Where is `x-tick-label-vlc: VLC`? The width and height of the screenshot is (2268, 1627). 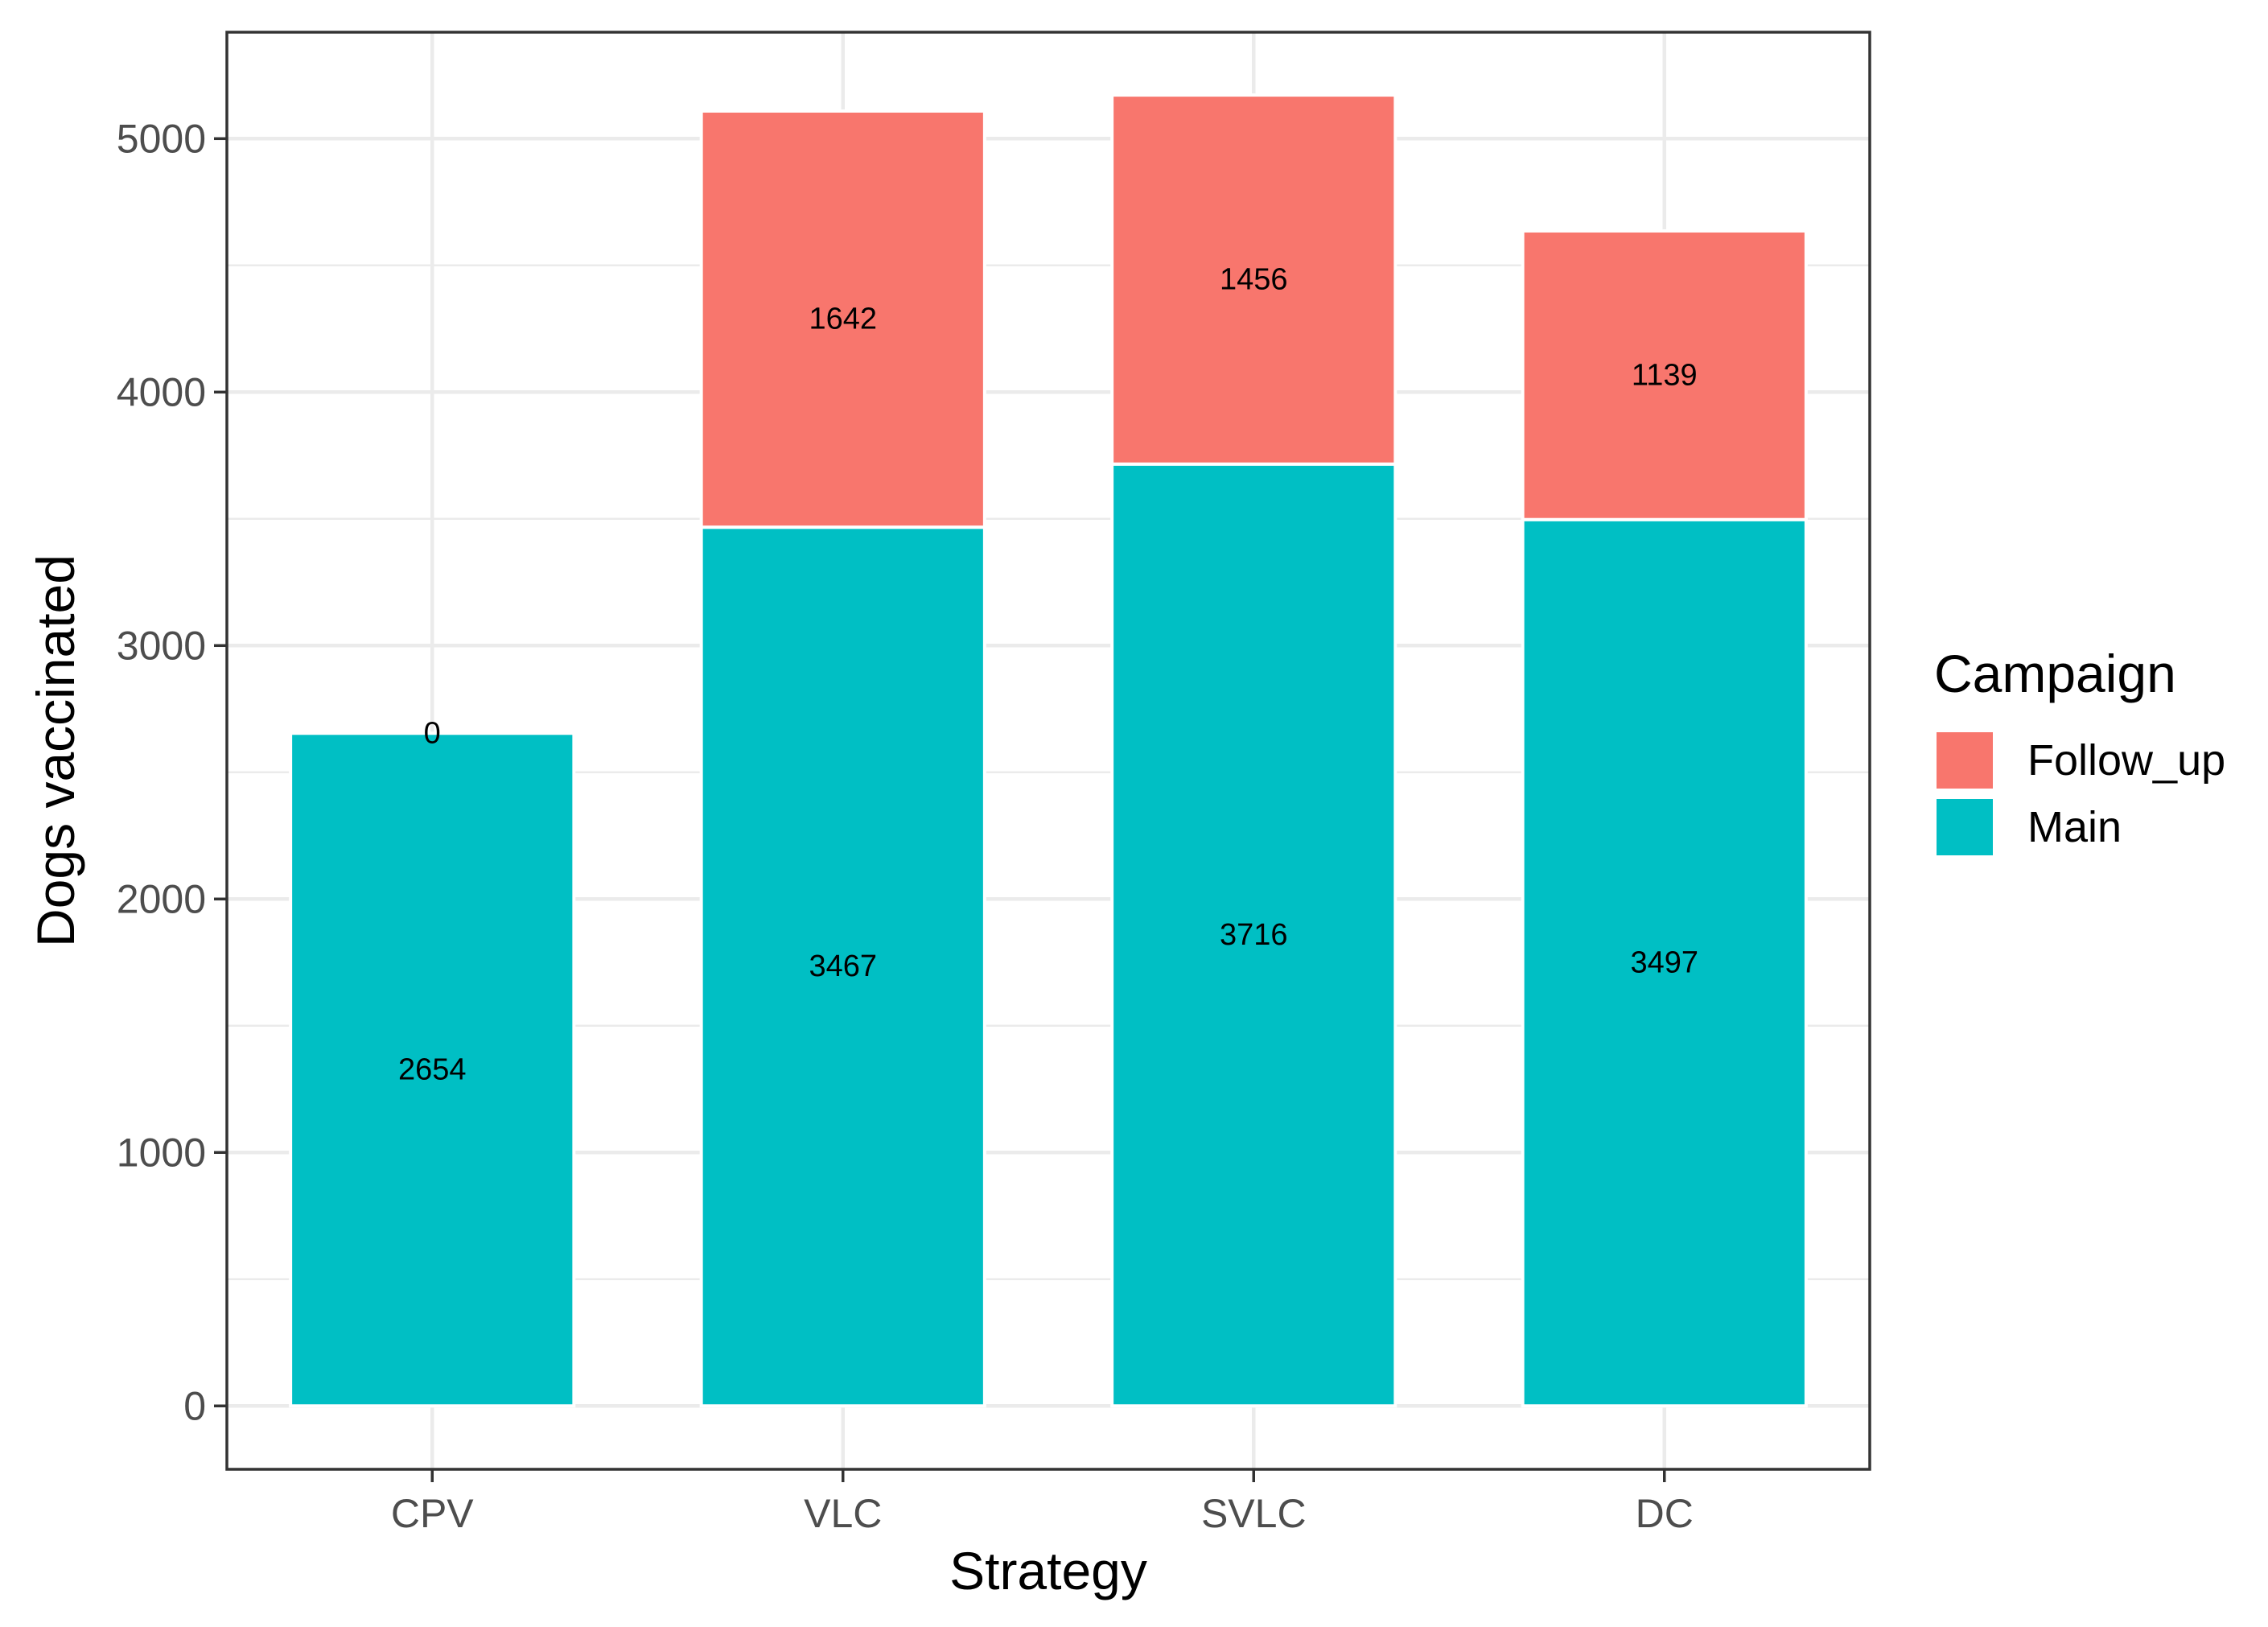 x-tick-label-vlc: VLC is located at coordinates (843, 1513).